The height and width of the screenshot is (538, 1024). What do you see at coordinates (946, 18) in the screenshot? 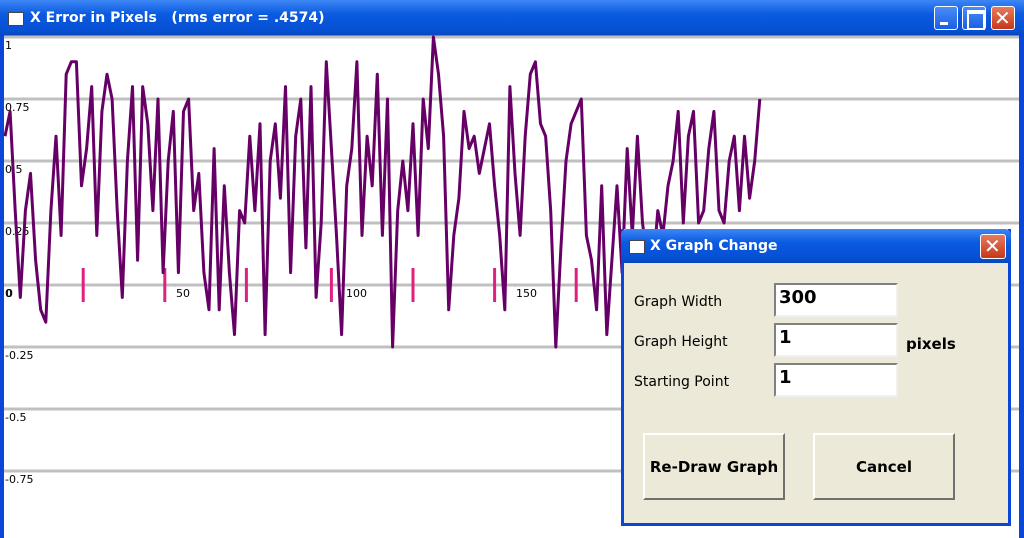
I see `minimize-button` at bounding box center [946, 18].